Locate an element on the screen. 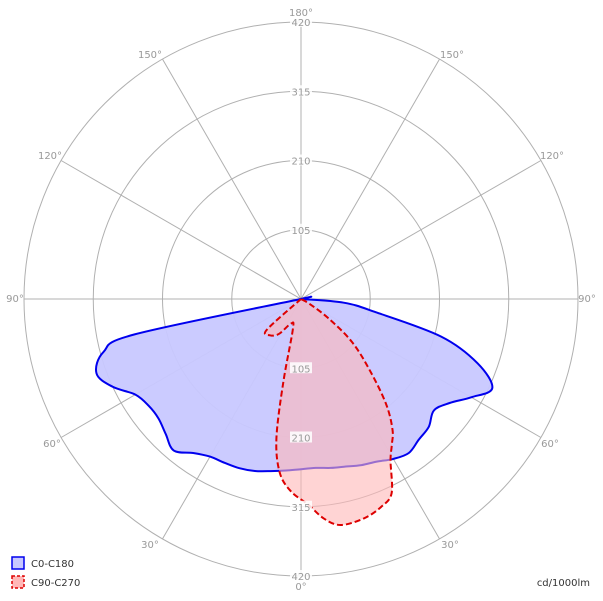 The width and height of the screenshot is (603, 601). radial-tick-labels: 105 105 210 210 315 315 420 420 is located at coordinates (301, 299).